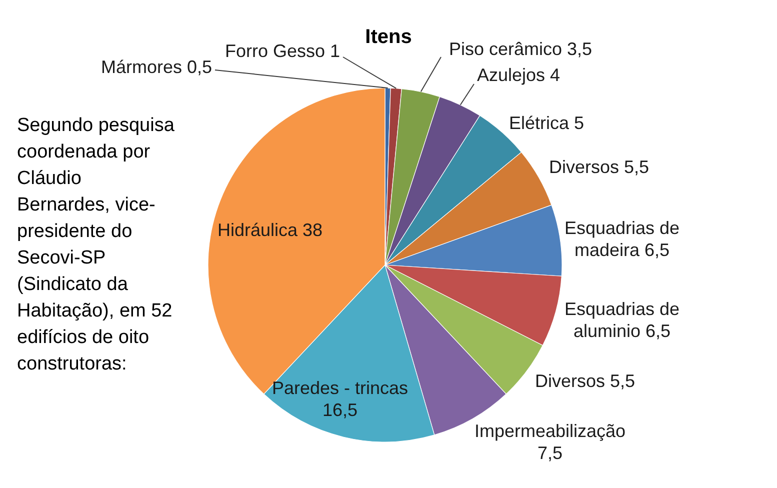 The width and height of the screenshot is (777, 488). I want to click on slice-label: Forro Gesso 1, so click(282, 51).